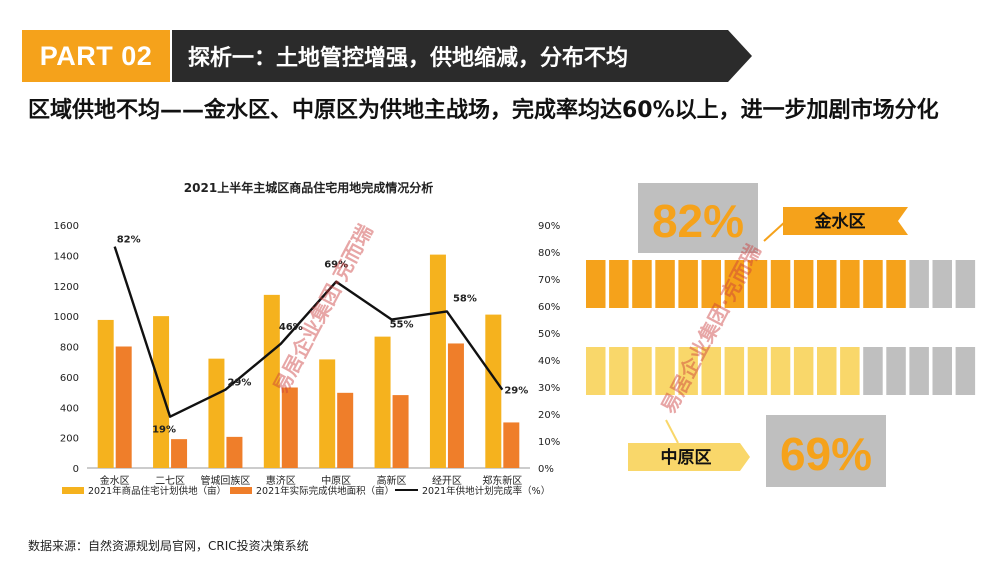 This screenshot has height=563, width=1000. Describe the element at coordinates (96, 56) in the screenshot. I see `part-label: PART 02` at that location.